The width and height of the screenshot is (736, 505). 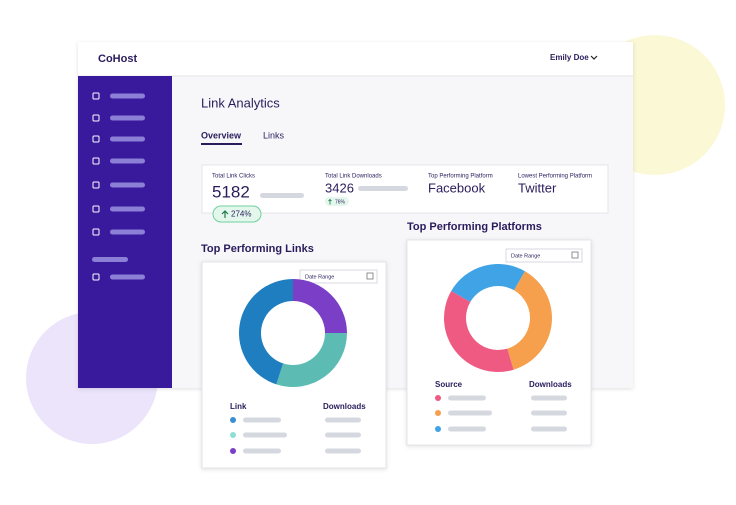 What do you see at coordinates (537, 187) in the screenshot?
I see `stat-value: Twitter` at bounding box center [537, 187].